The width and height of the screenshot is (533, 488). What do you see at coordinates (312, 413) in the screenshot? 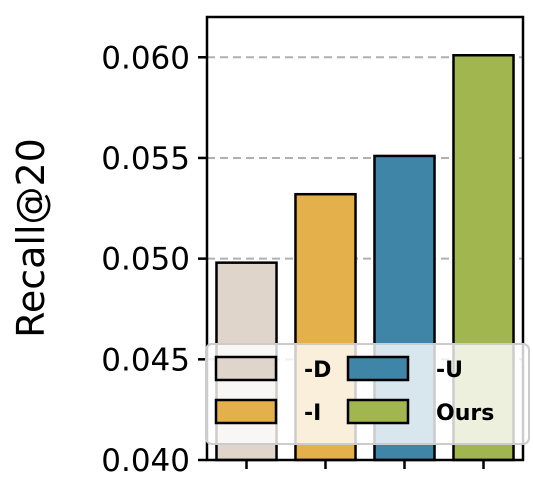
I see `legend-label-i: -I` at bounding box center [312, 413].